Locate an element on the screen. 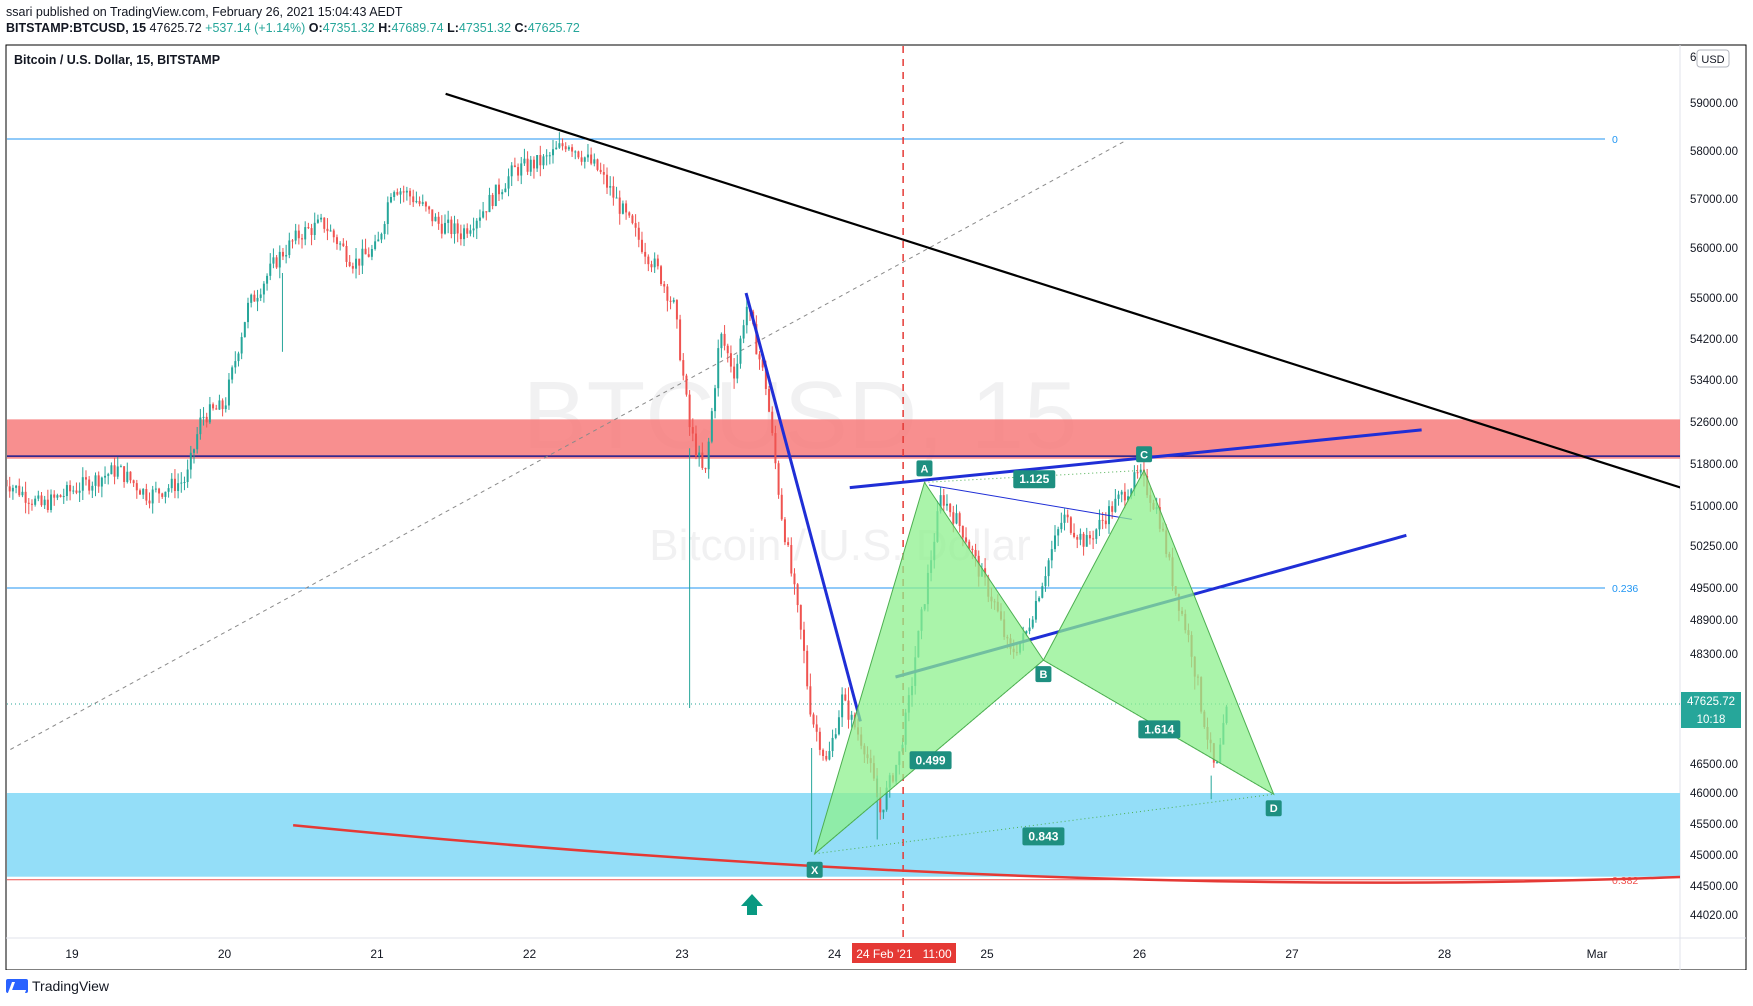  high-label: H: is located at coordinates (385, 28).